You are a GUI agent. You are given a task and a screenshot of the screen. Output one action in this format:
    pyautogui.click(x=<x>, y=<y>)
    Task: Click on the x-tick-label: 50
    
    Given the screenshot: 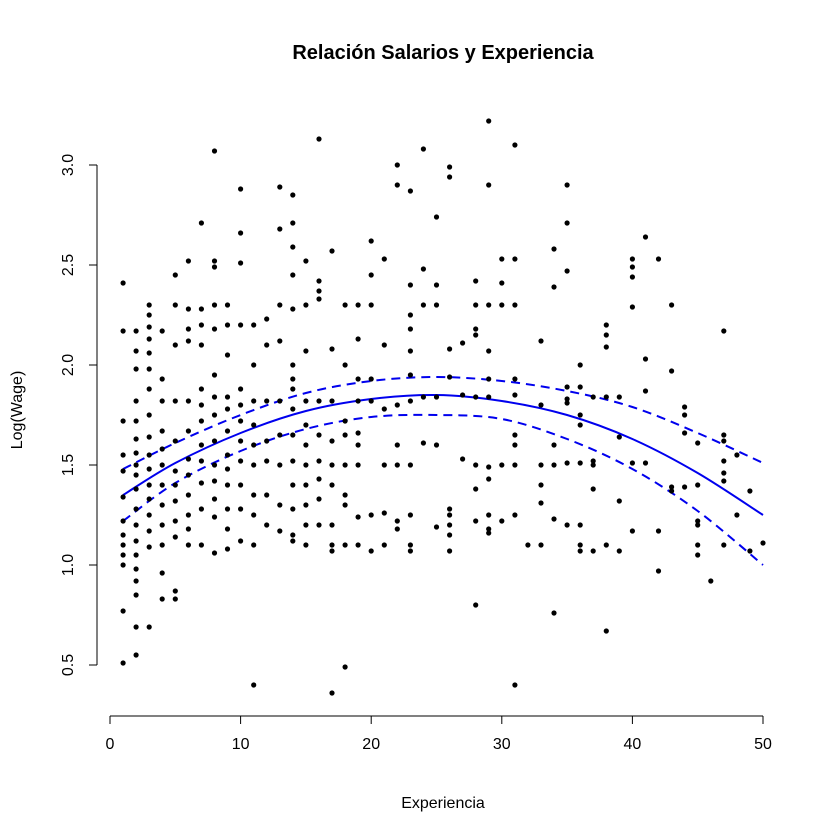 What is the action you would take?
    pyautogui.click(x=763, y=744)
    